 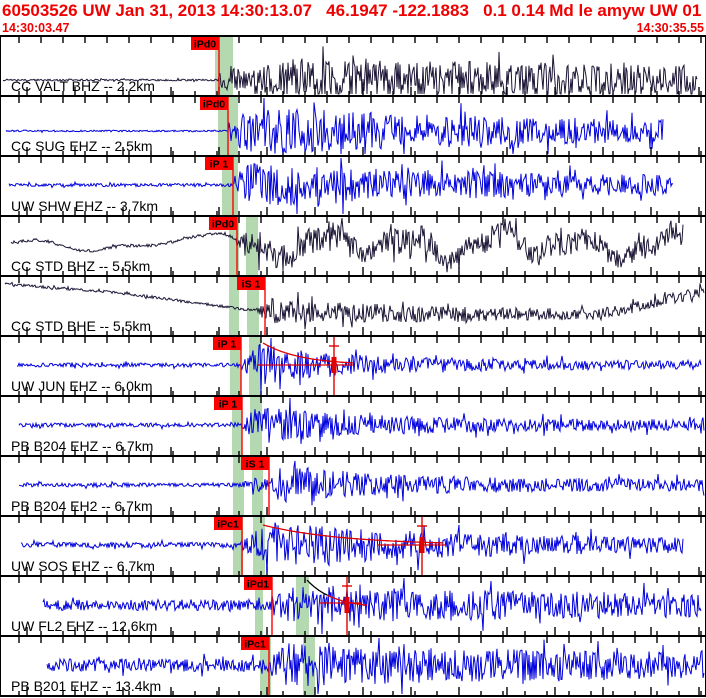 I want to click on trace-panel-uw-jun-ehz: iP 1 UW JUN EHZ -- 6.0km, so click(x=353, y=365).